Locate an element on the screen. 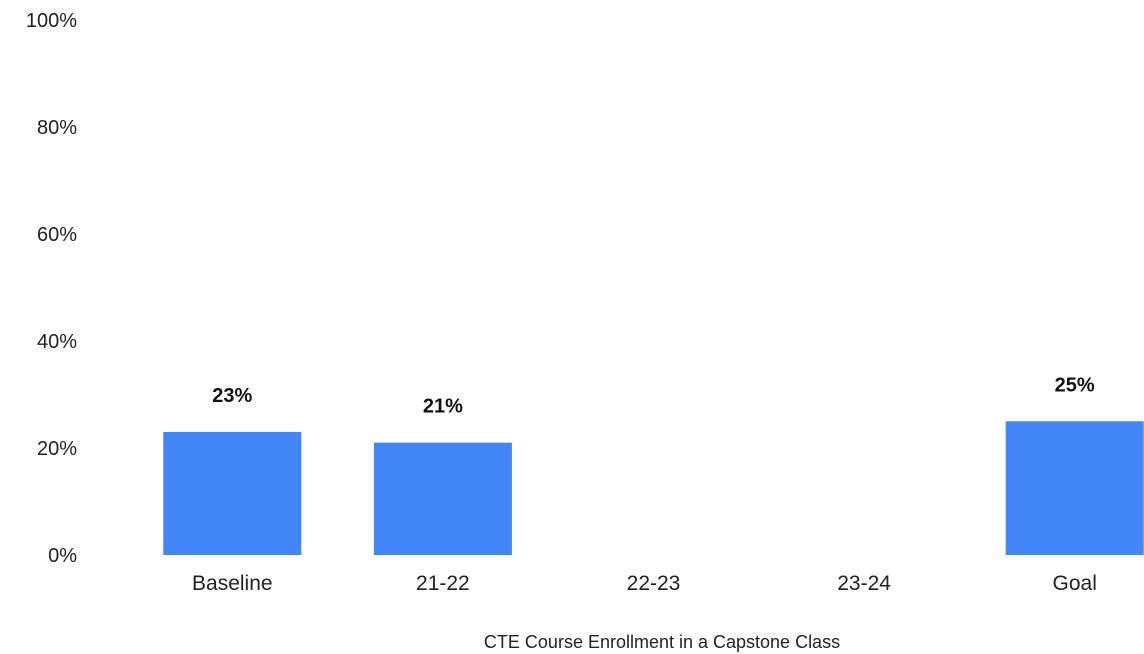 This screenshot has width=1144, height=654. y-tick-label: 80% is located at coordinates (57, 128).